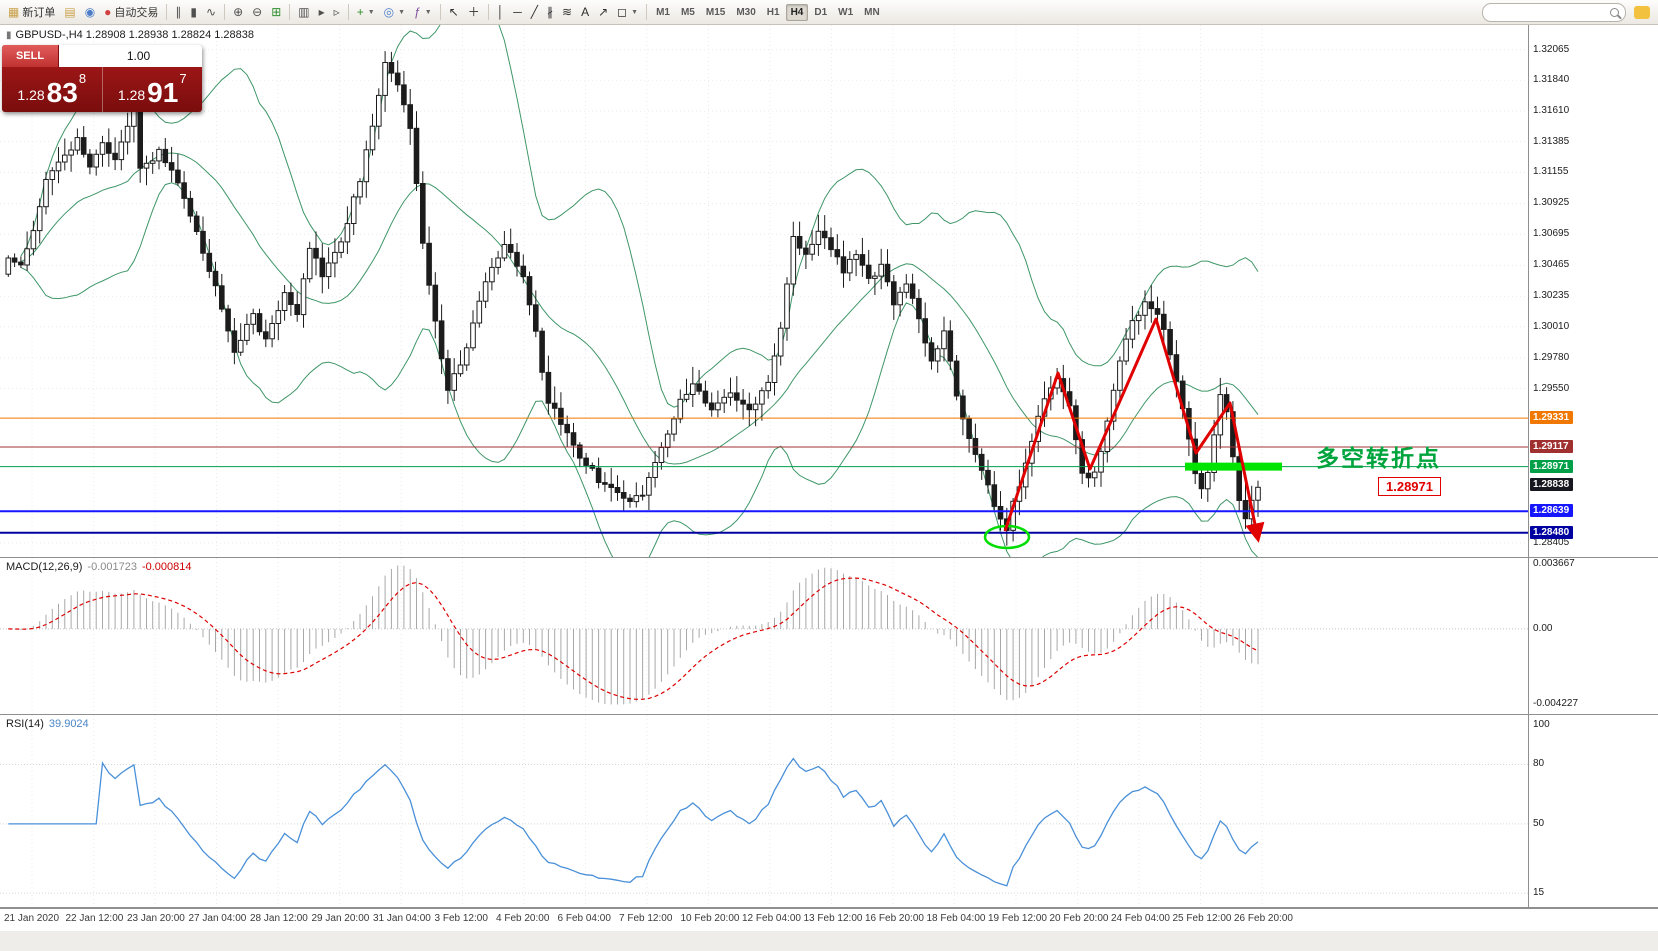 This screenshot has height=951, width=1658. I want to click on candlestick-chart-button: ▮, so click(193, 12).